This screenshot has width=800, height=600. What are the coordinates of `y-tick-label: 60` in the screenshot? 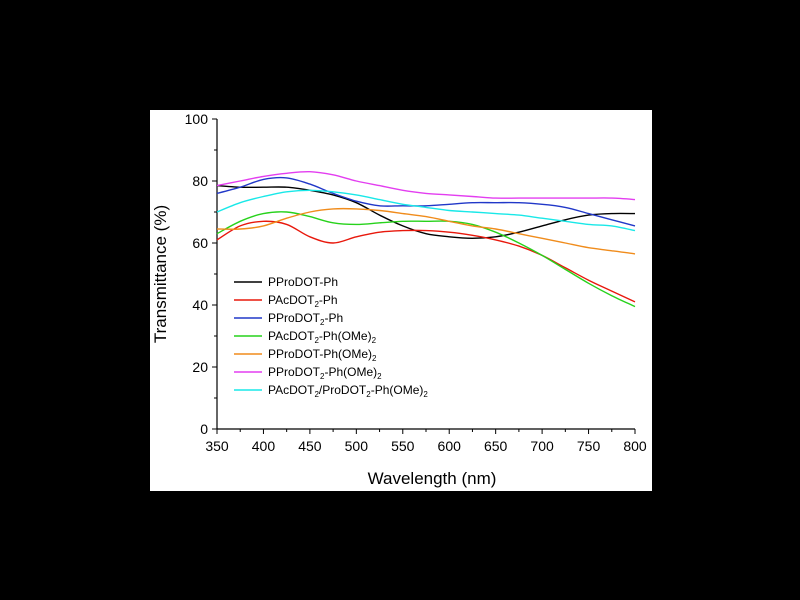 It's located at (200, 243).